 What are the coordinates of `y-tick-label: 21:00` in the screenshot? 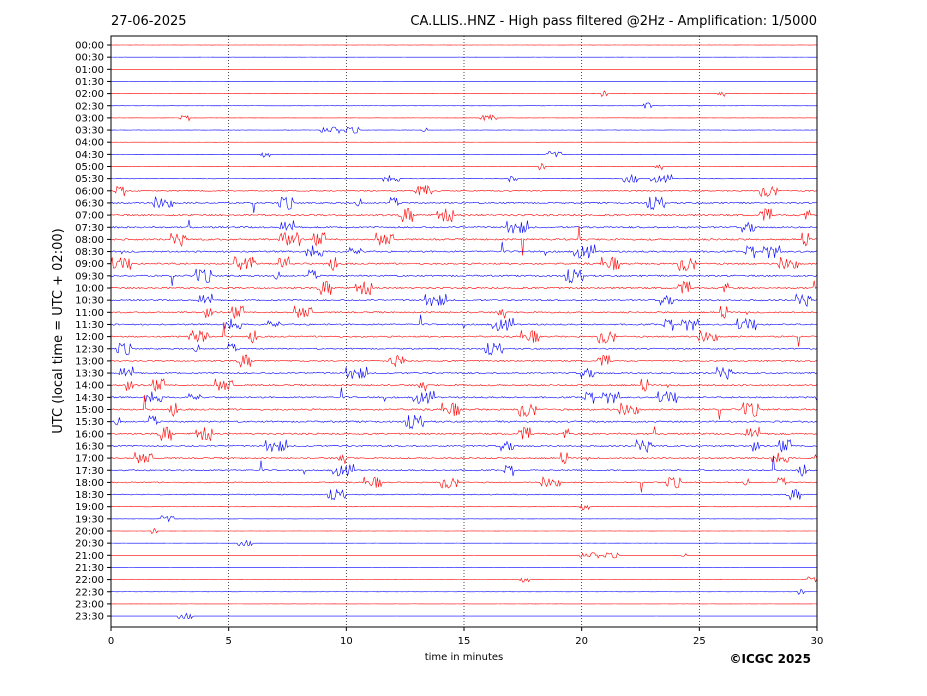 It's located at (89, 556).